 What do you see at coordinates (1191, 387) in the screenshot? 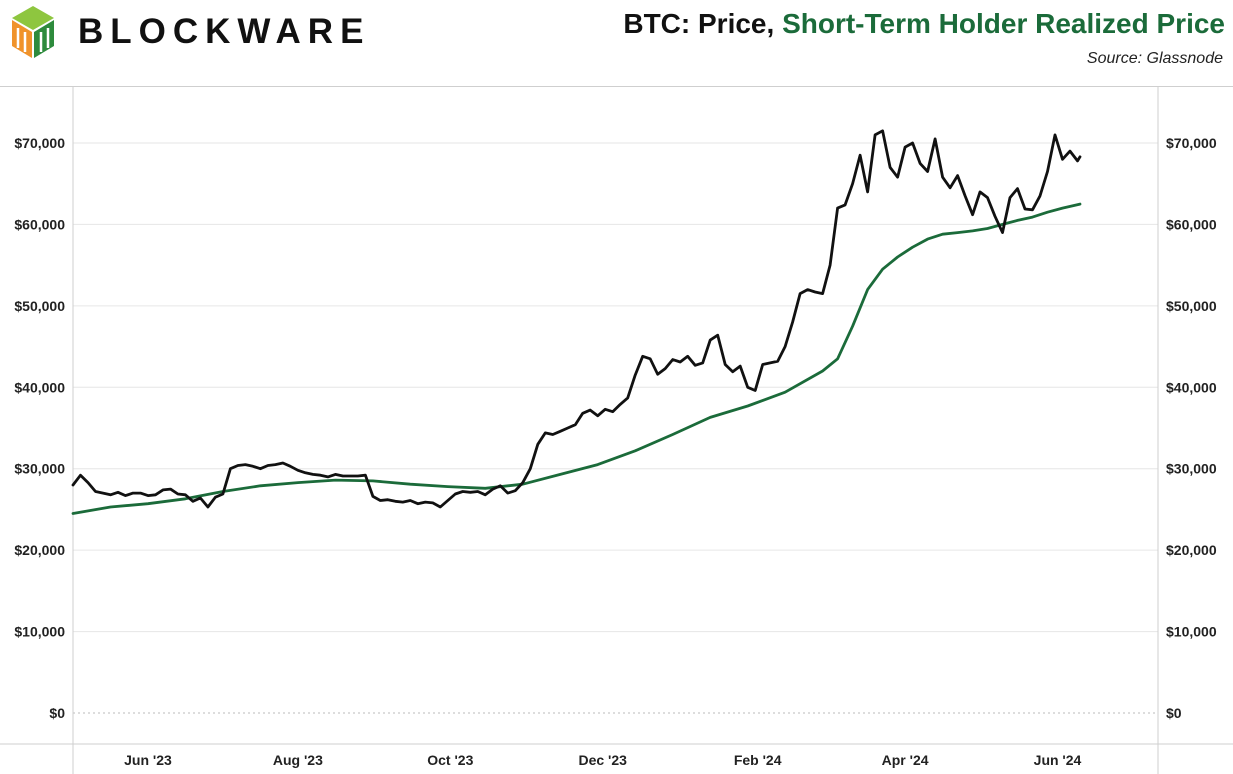
I see `y-tick-label-right: $40,000` at bounding box center [1191, 387].